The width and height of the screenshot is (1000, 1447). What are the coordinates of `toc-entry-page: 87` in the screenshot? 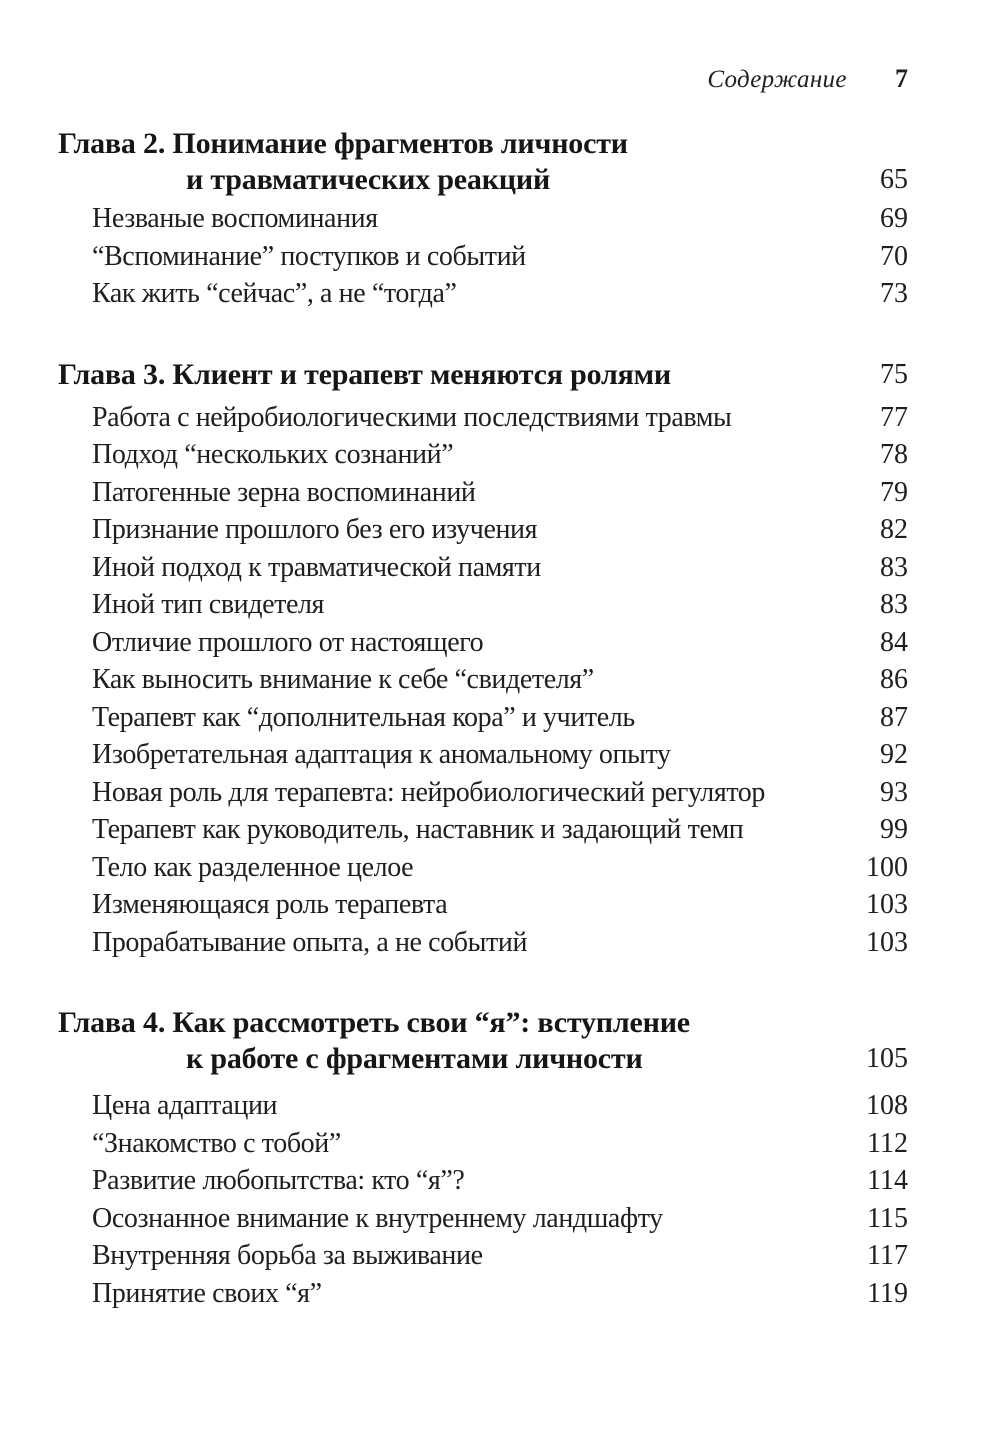 It's located at (894, 717).